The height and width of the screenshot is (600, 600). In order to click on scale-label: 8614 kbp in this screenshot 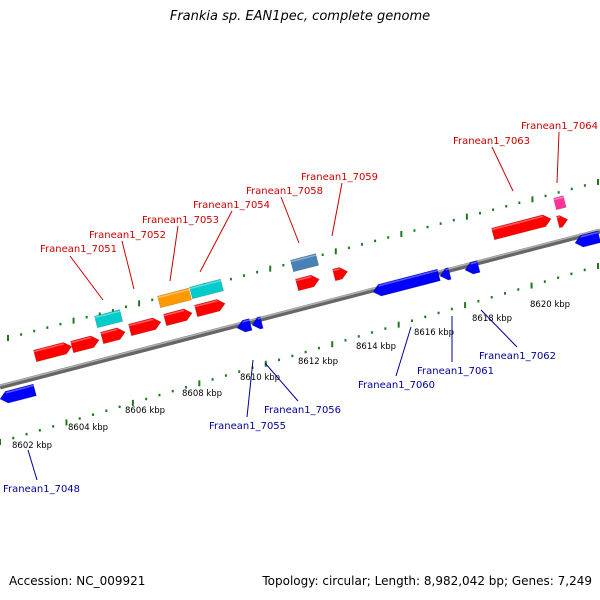, I will do `click(376, 347)`.